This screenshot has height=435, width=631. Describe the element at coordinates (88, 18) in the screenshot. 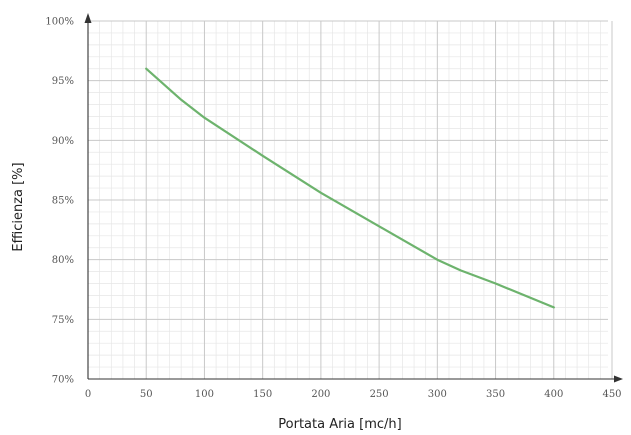

I see `y-axis-arrow` at that location.